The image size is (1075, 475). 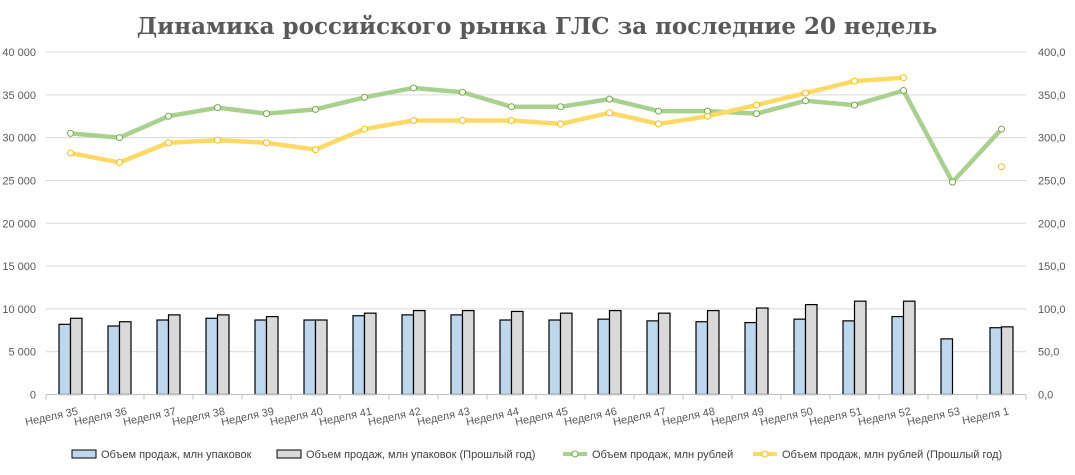 What do you see at coordinates (884, 417) in the screenshot?
I see `x-tick-label: Неделя 52` at bounding box center [884, 417].